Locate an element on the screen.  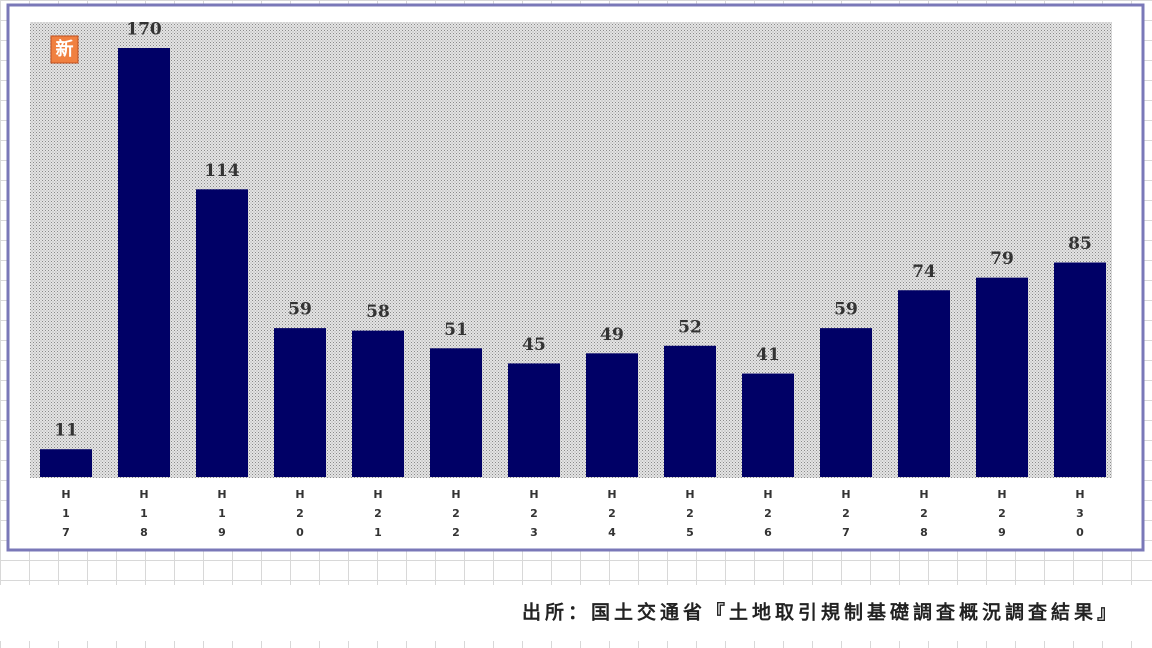
value-label: 170 is located at coordinates (144, 30).